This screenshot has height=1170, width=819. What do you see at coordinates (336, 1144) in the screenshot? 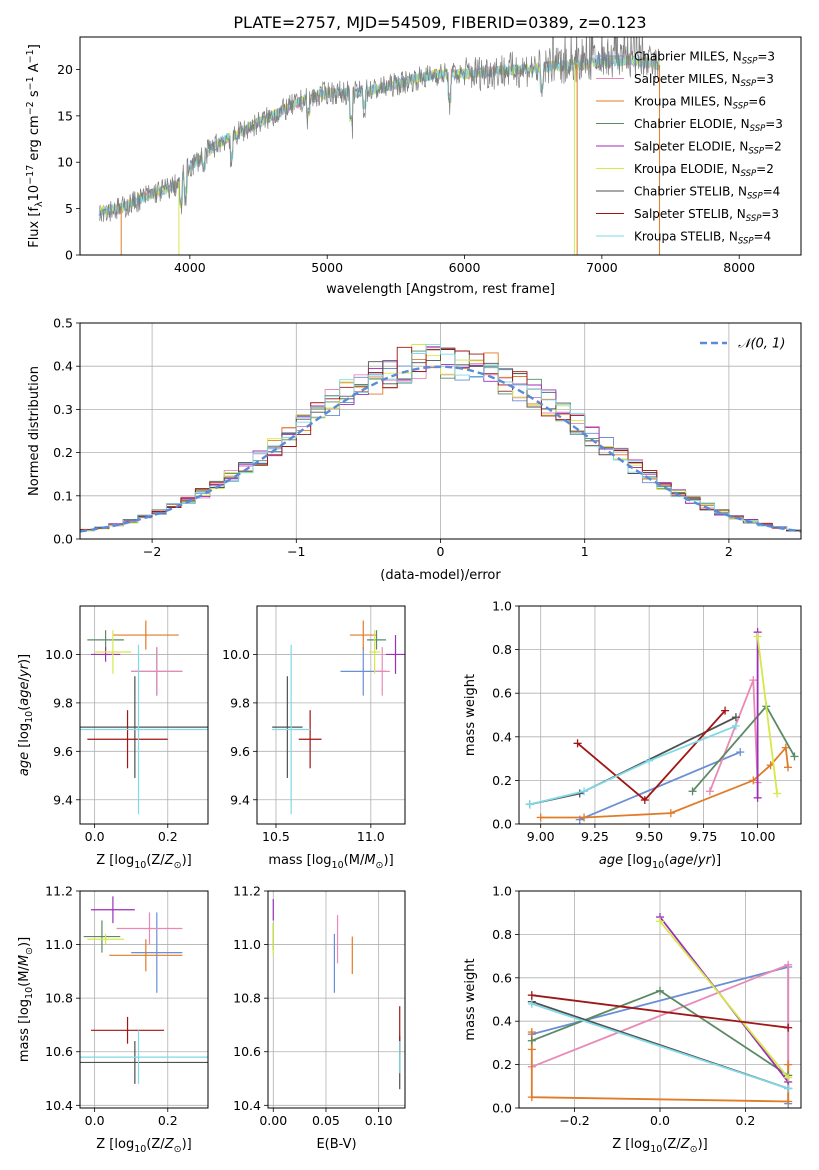
I see `x-axis-label: E(B-V)` at bounding box center [336, 1144].